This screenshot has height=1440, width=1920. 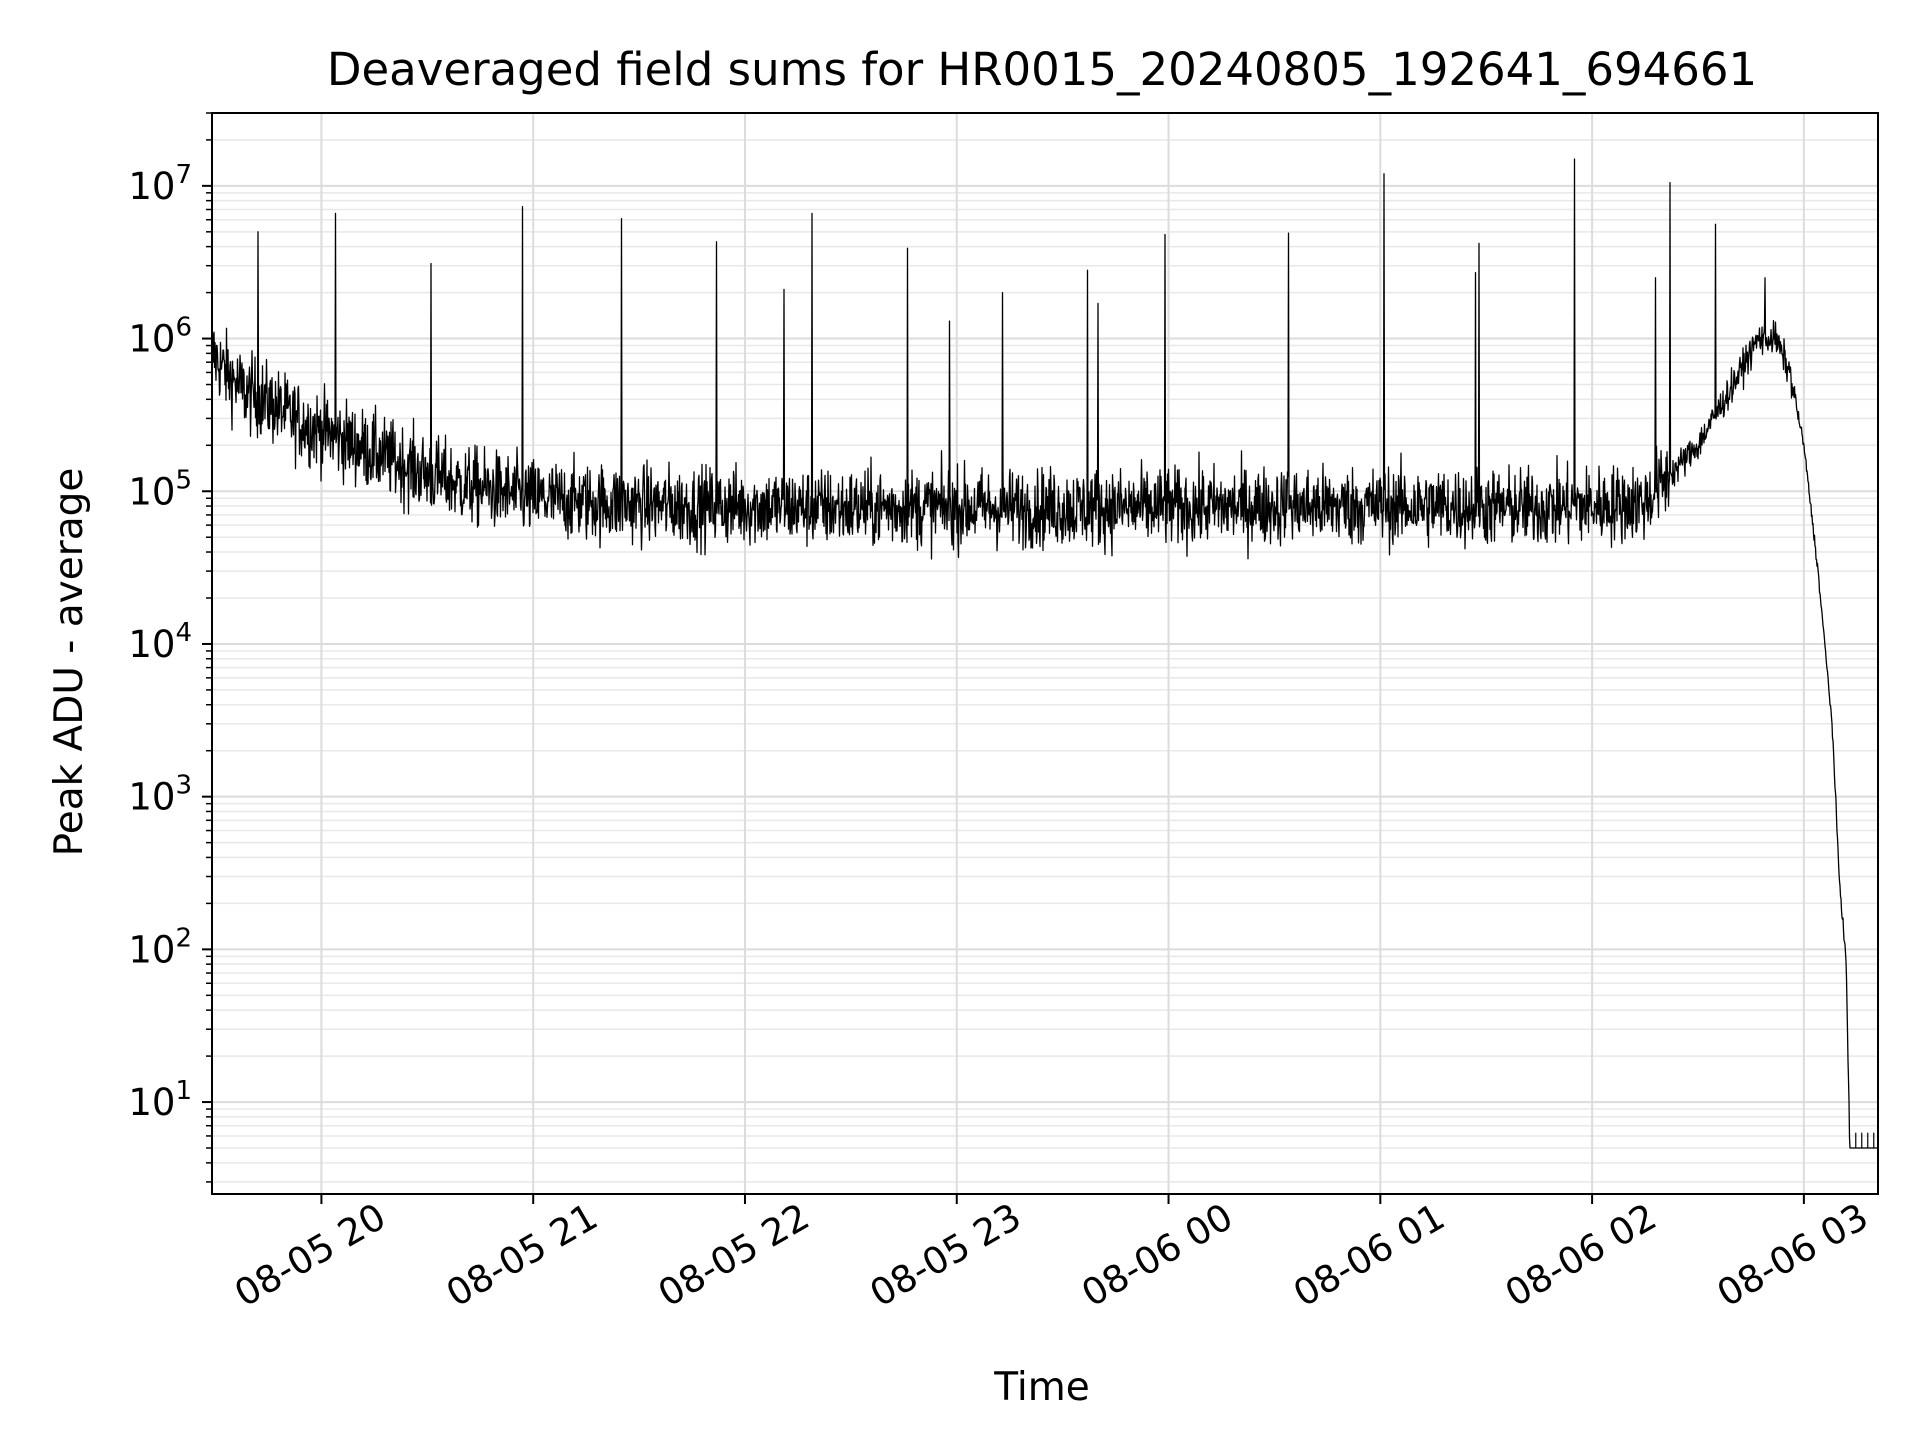 I want to click on y-tick-label: 101, so click(x=160, y=1100).